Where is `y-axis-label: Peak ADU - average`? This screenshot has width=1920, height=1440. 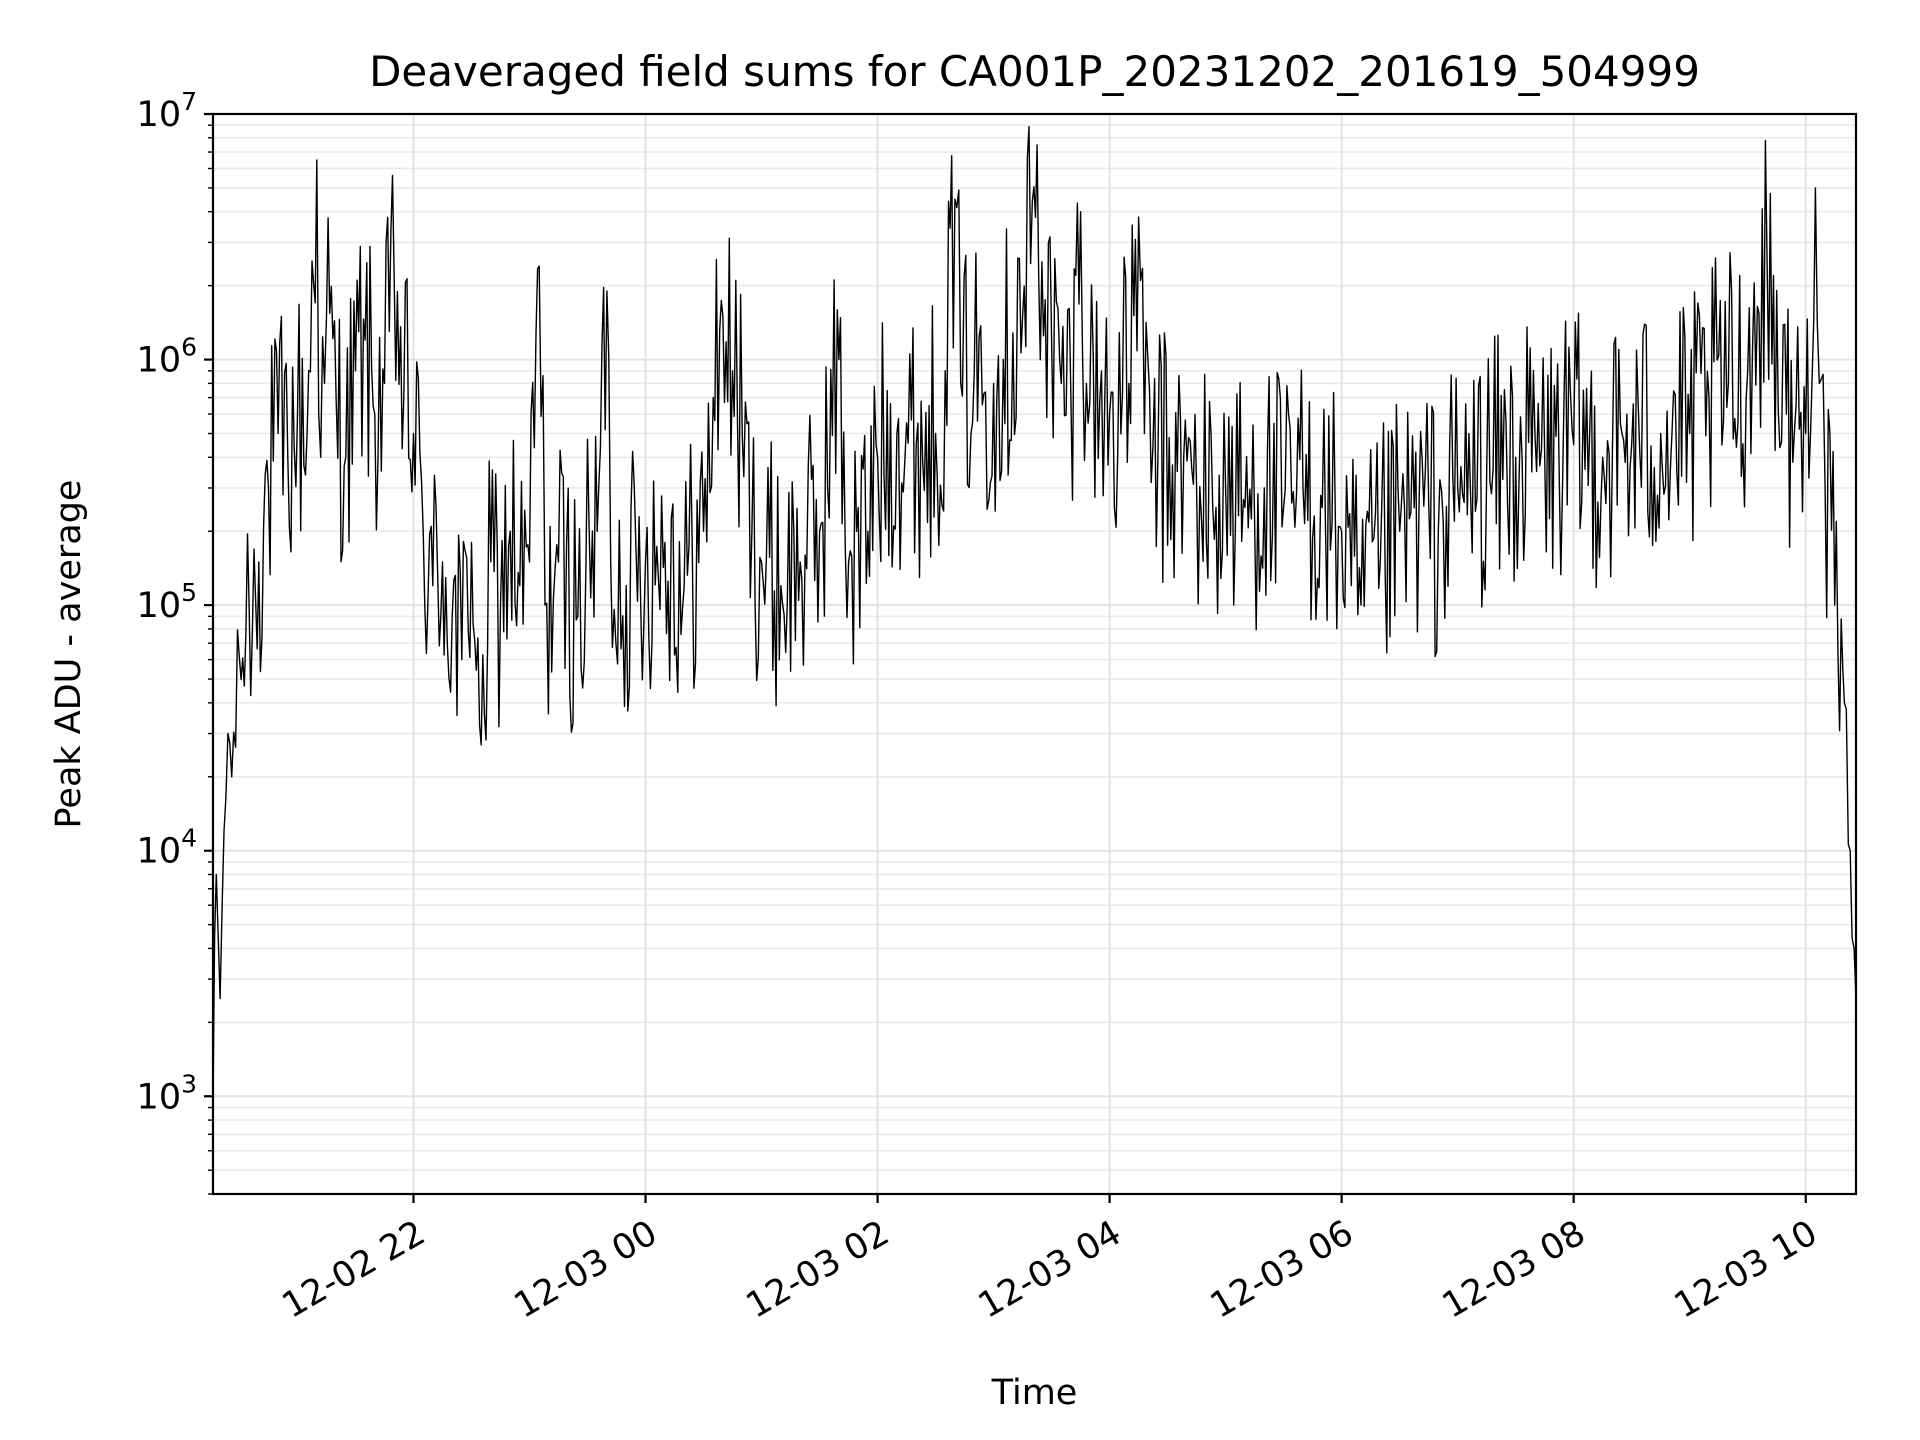
y-axis-label: Peak ADU - average is located at coordinates (69, 654).